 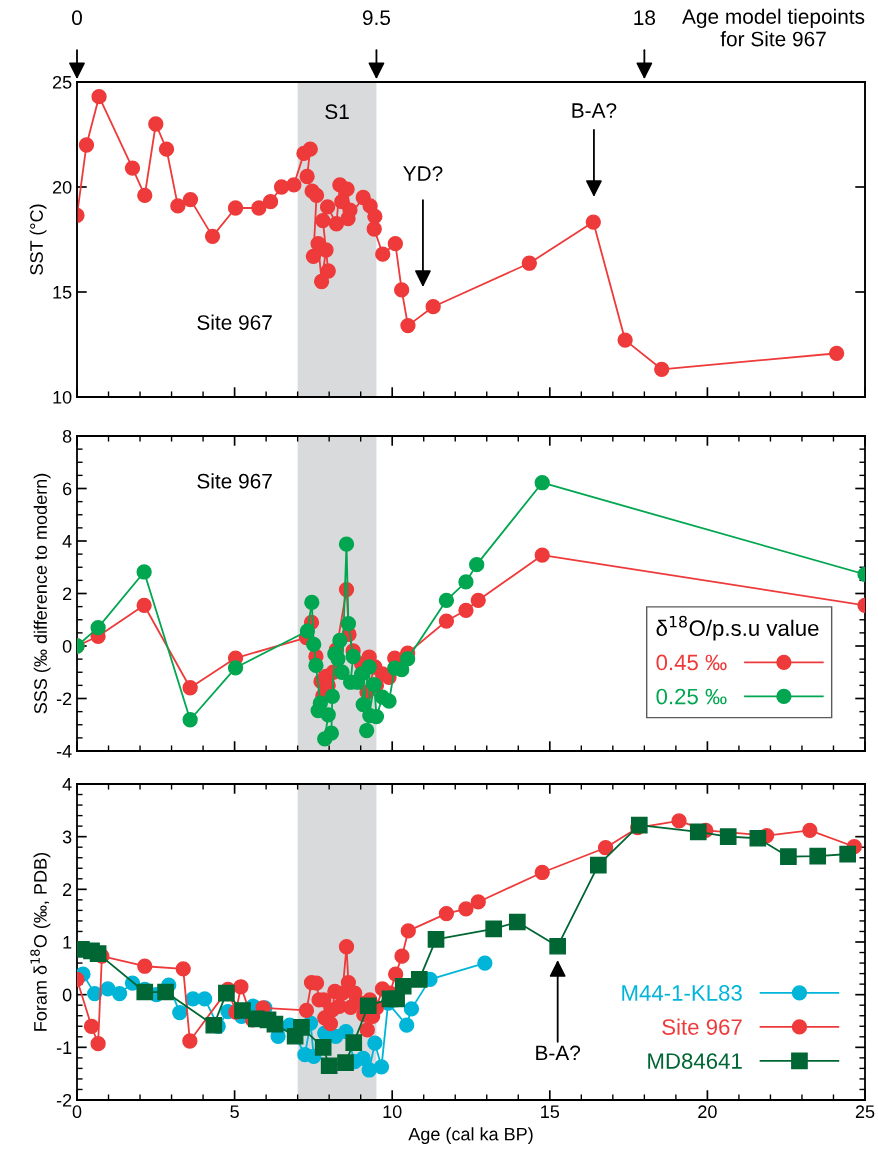 I want to click on y-tick-label: 8, so click(x=67, y=436).